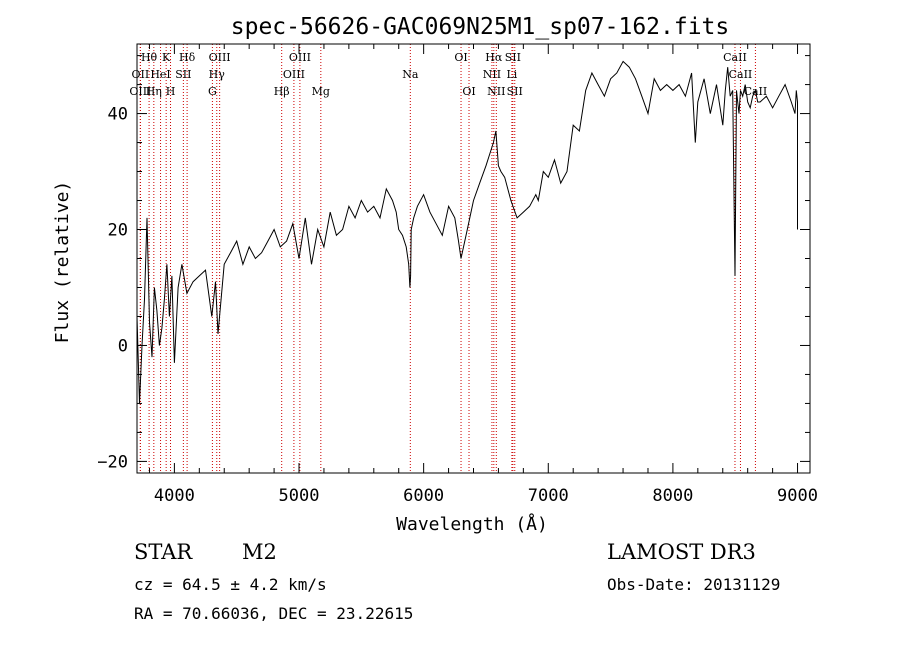  What do you see at coordinates (149, 57) in the screenshot?
I see `line-marker-label-0: Hθ` at bounding box center [149, 57].